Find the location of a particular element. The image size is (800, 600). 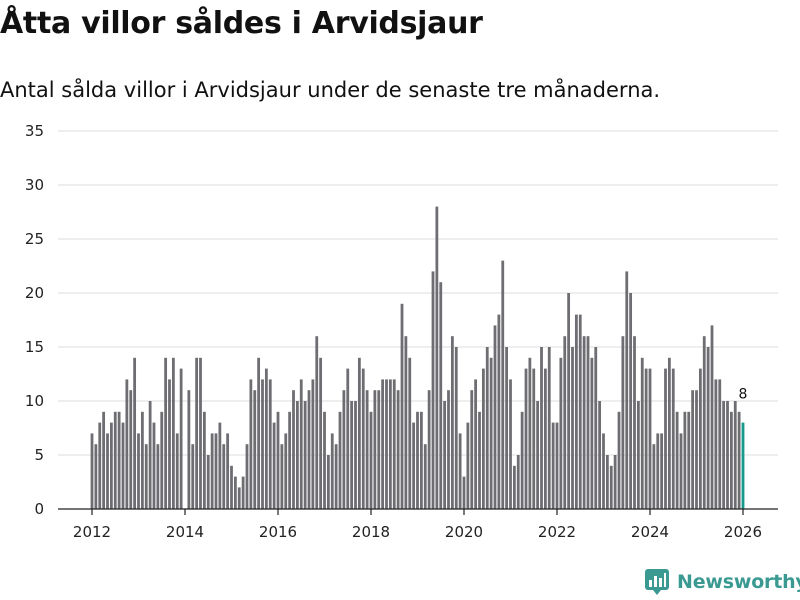

x-tick-label: 2020 is located at coordinates (464, 532).